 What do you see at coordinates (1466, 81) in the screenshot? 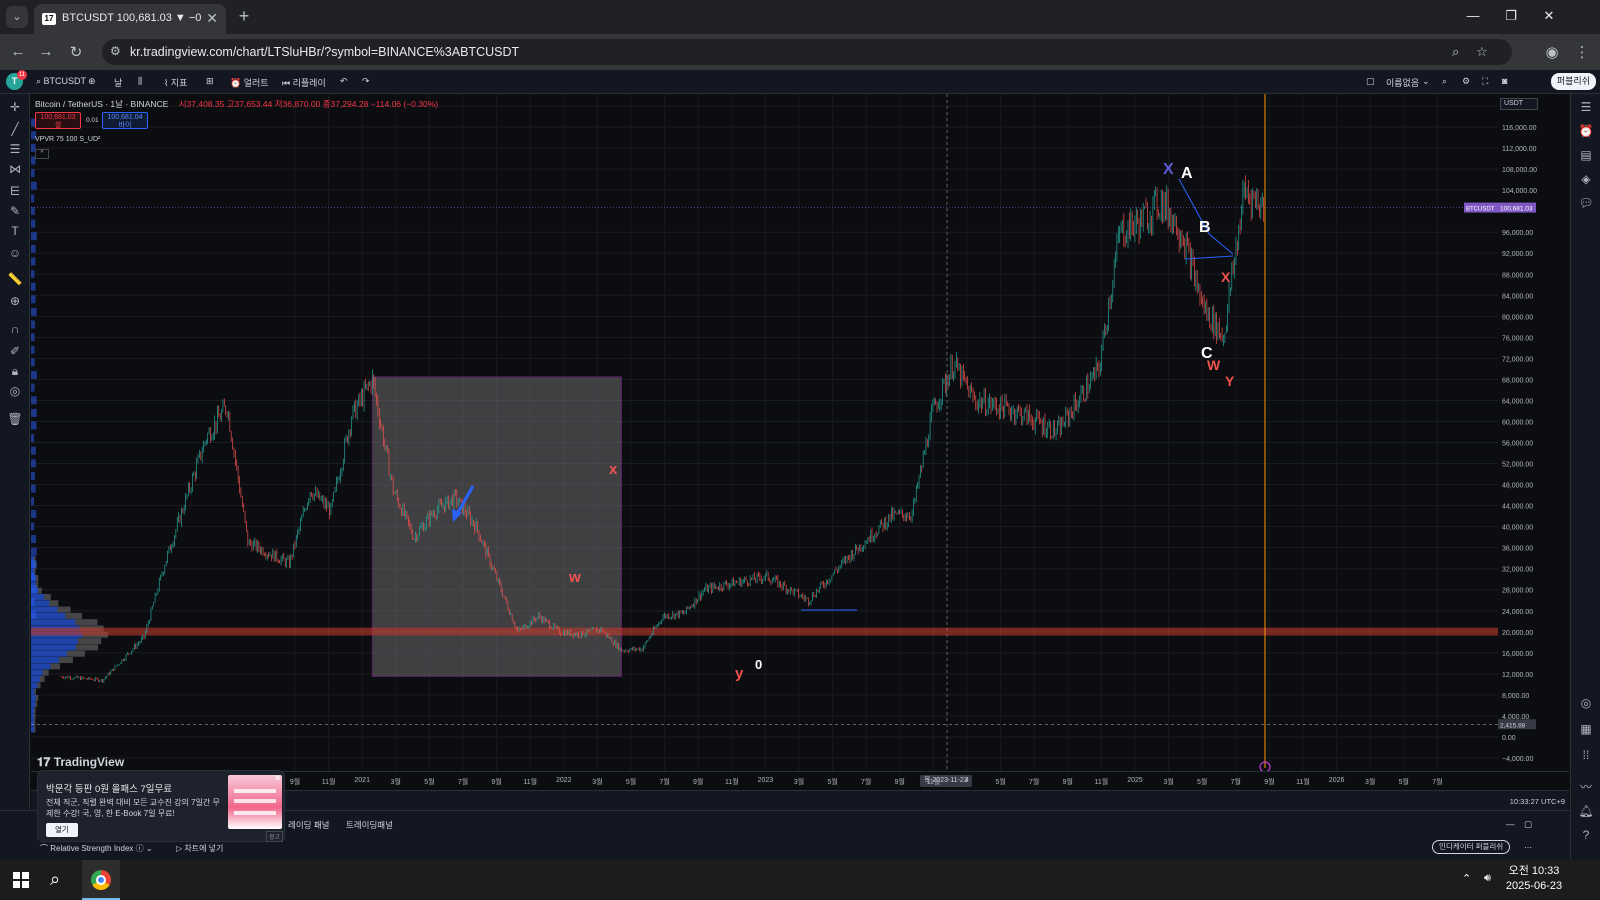
I see `settings-icon: ⚙` at bounding box center [1466, 81].